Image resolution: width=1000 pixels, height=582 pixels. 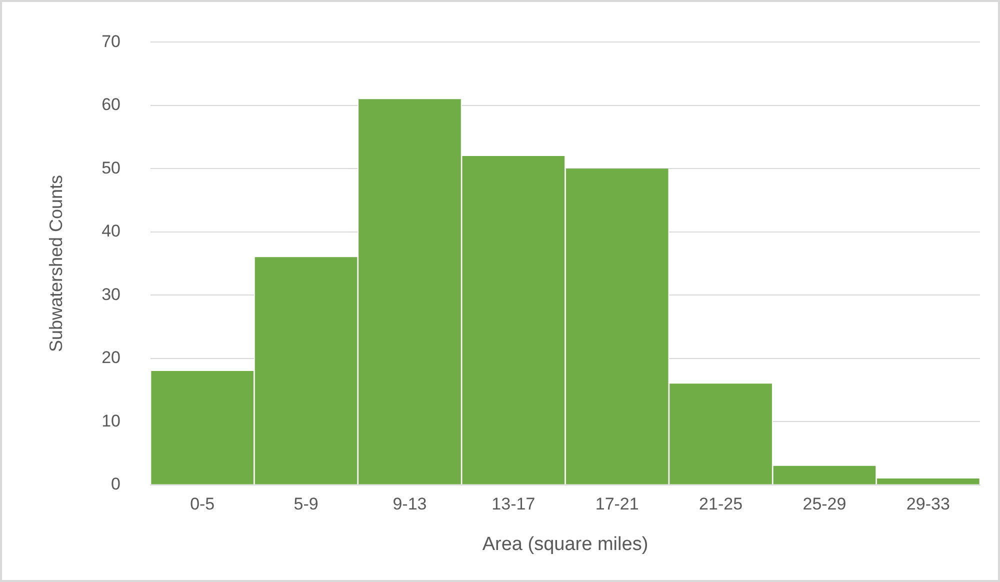 I want to click on x-tick-label: 5-9, so click(x=306, y=504).